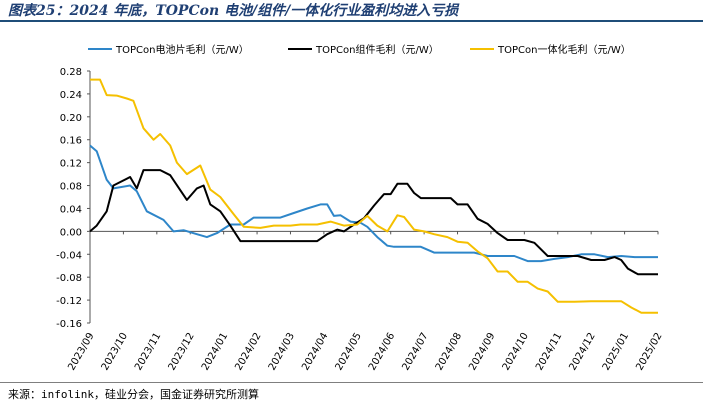 The image size is (703, 403). What do you see at coordinates (69, 324) in the screenshot?
I see `y-tick-label: -0.16` at bounding box center [69, 324].